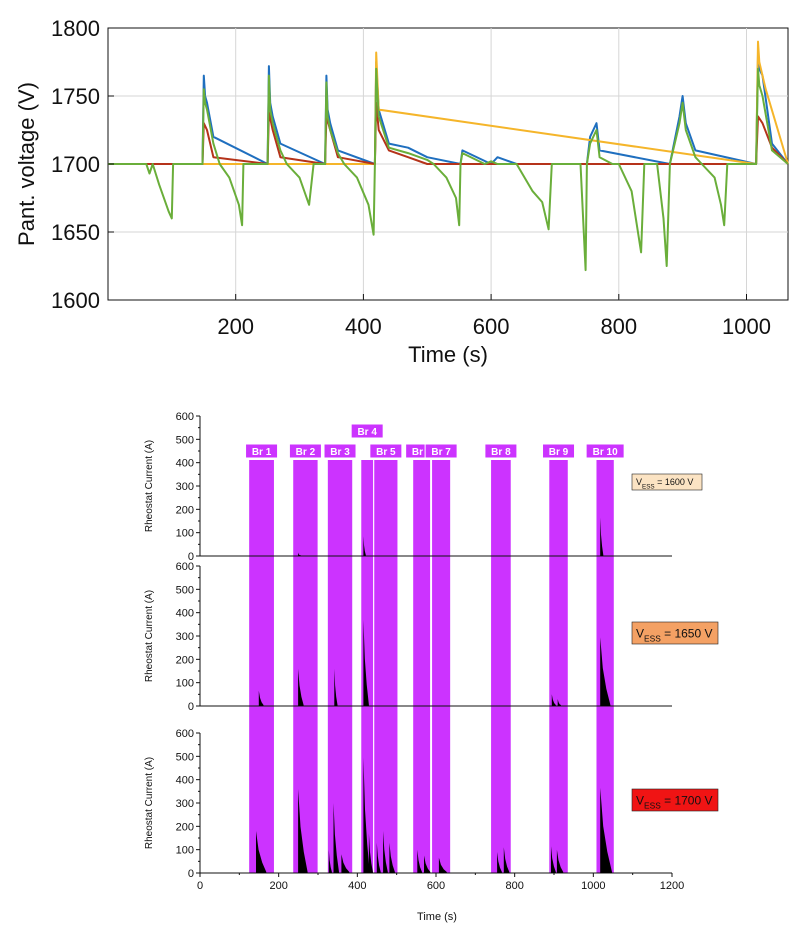 The height and width of the screenshot is (933, 800). I want to click on vess-label-rest: = 1700 V, so click(687, 800).